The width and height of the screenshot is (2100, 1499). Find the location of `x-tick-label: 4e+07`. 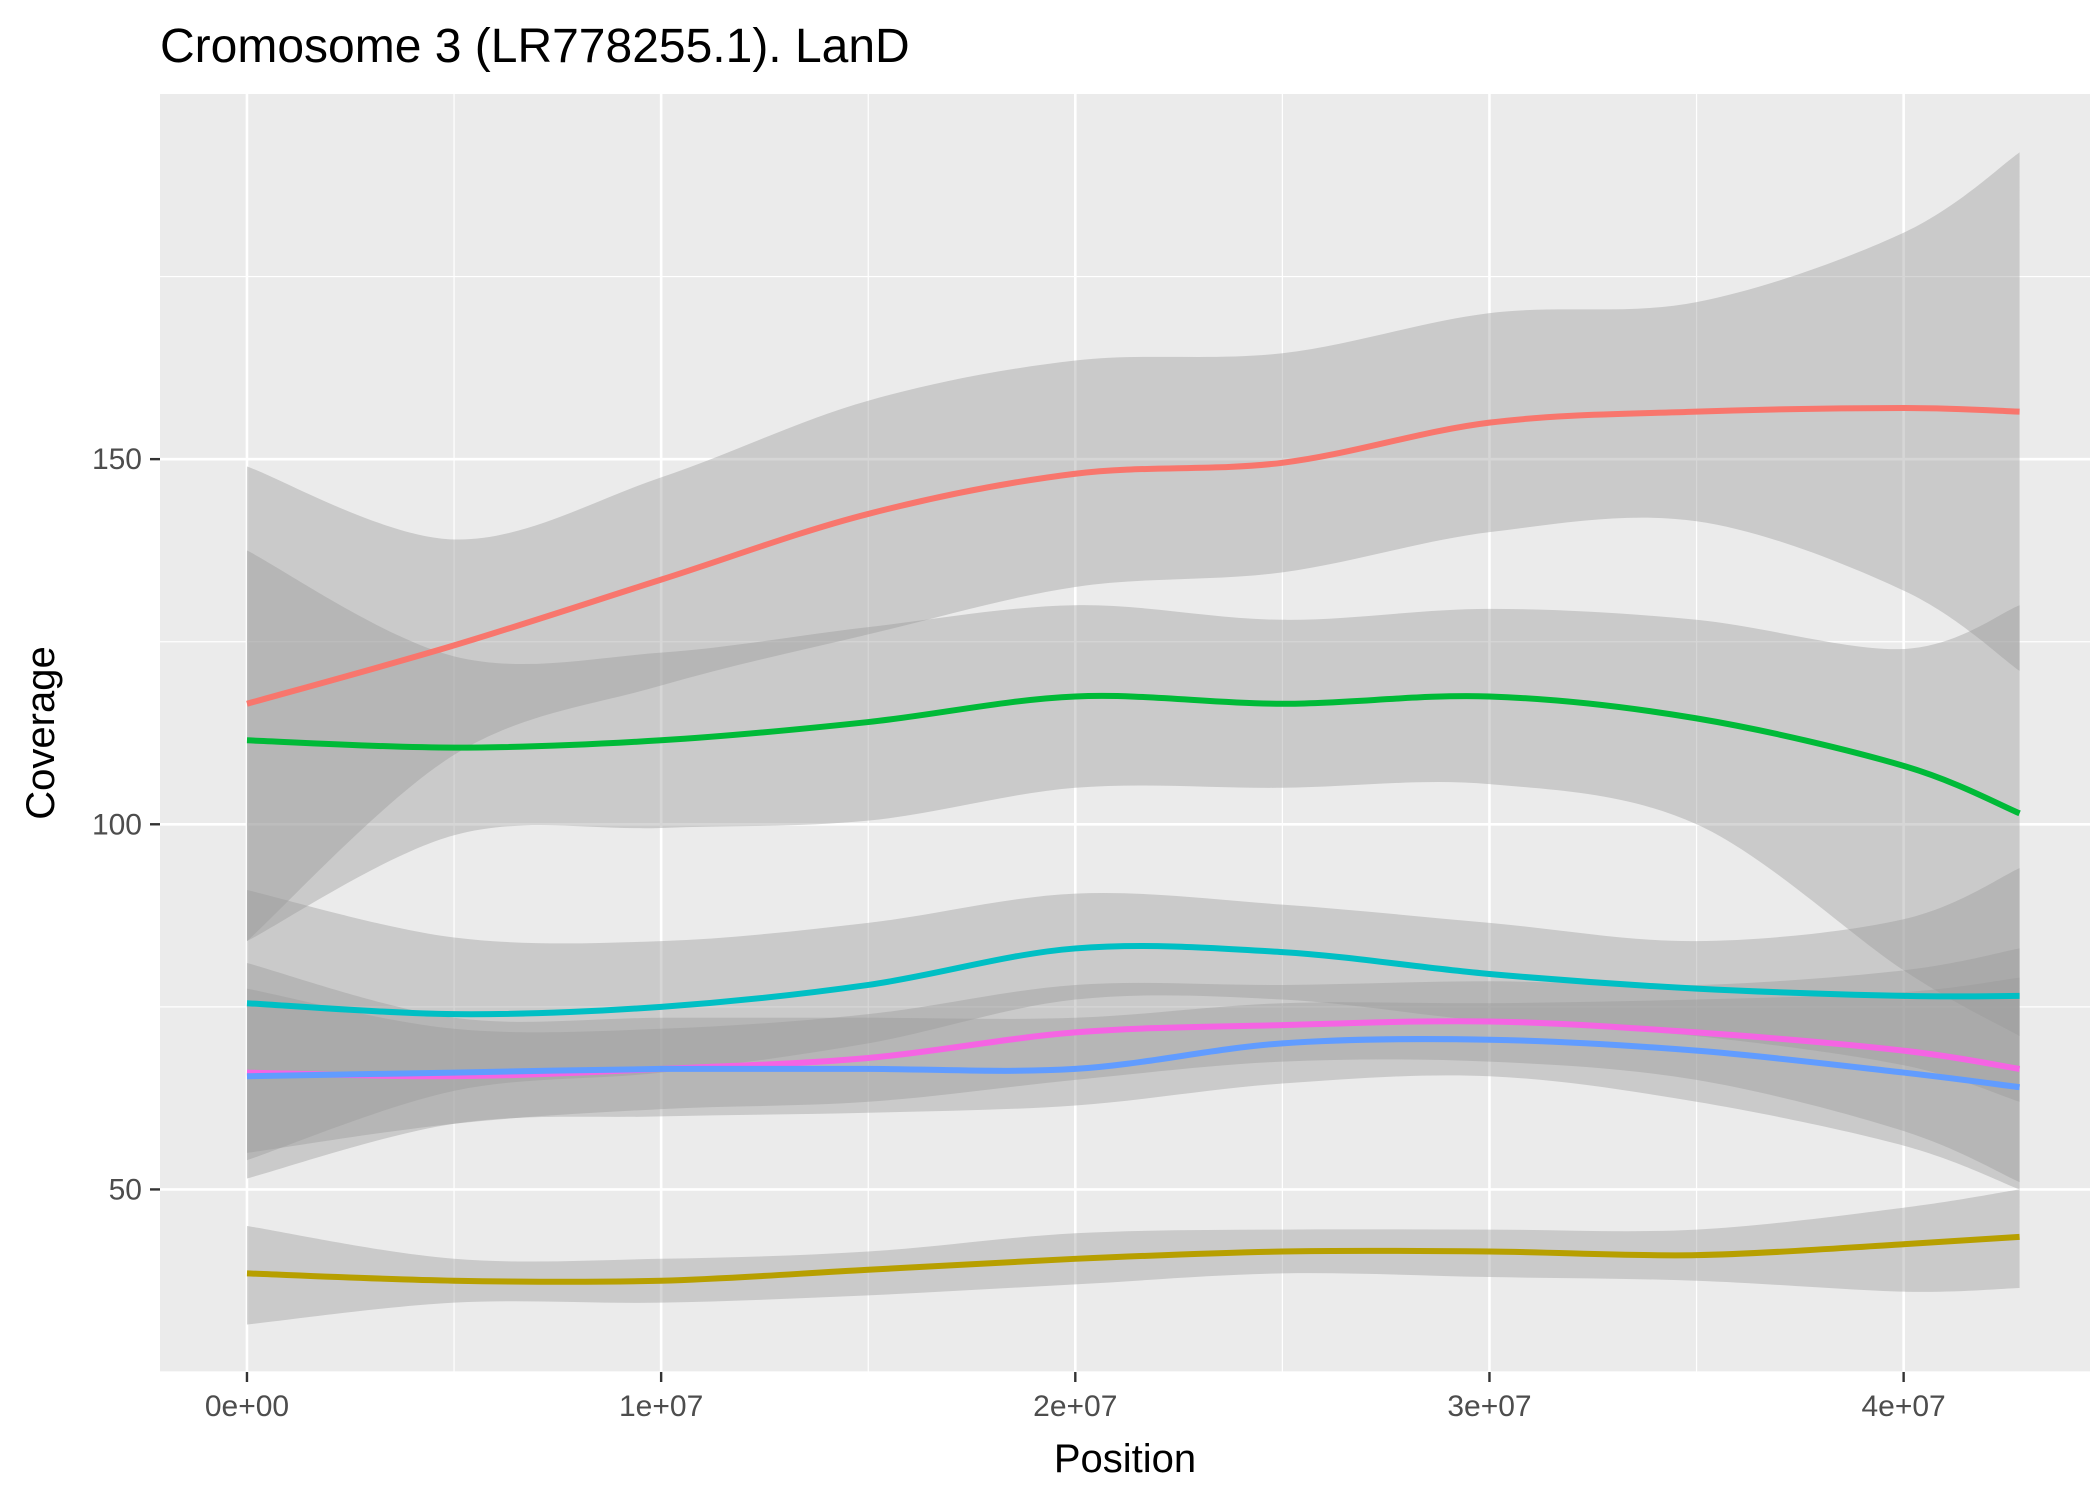

x-tick-label: 4e+07 is located at coordinates (1903, 1406).